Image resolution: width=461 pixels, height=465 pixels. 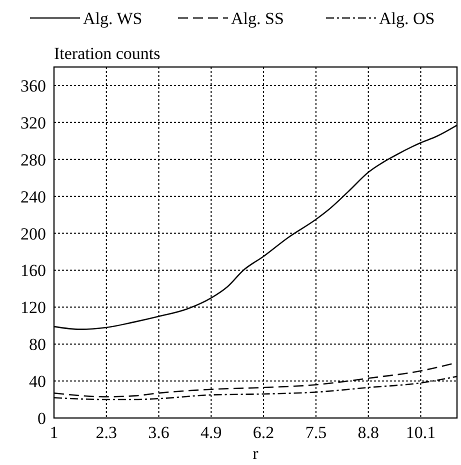 I want to click on y-tick-label: 280, so click(x=33, y=160).